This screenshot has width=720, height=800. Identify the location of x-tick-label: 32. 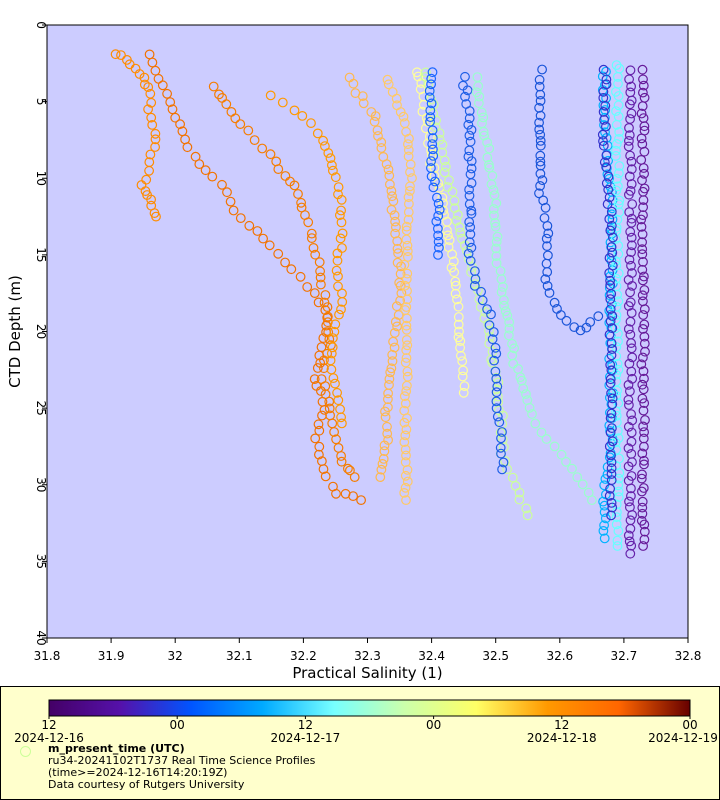
(175, 656).